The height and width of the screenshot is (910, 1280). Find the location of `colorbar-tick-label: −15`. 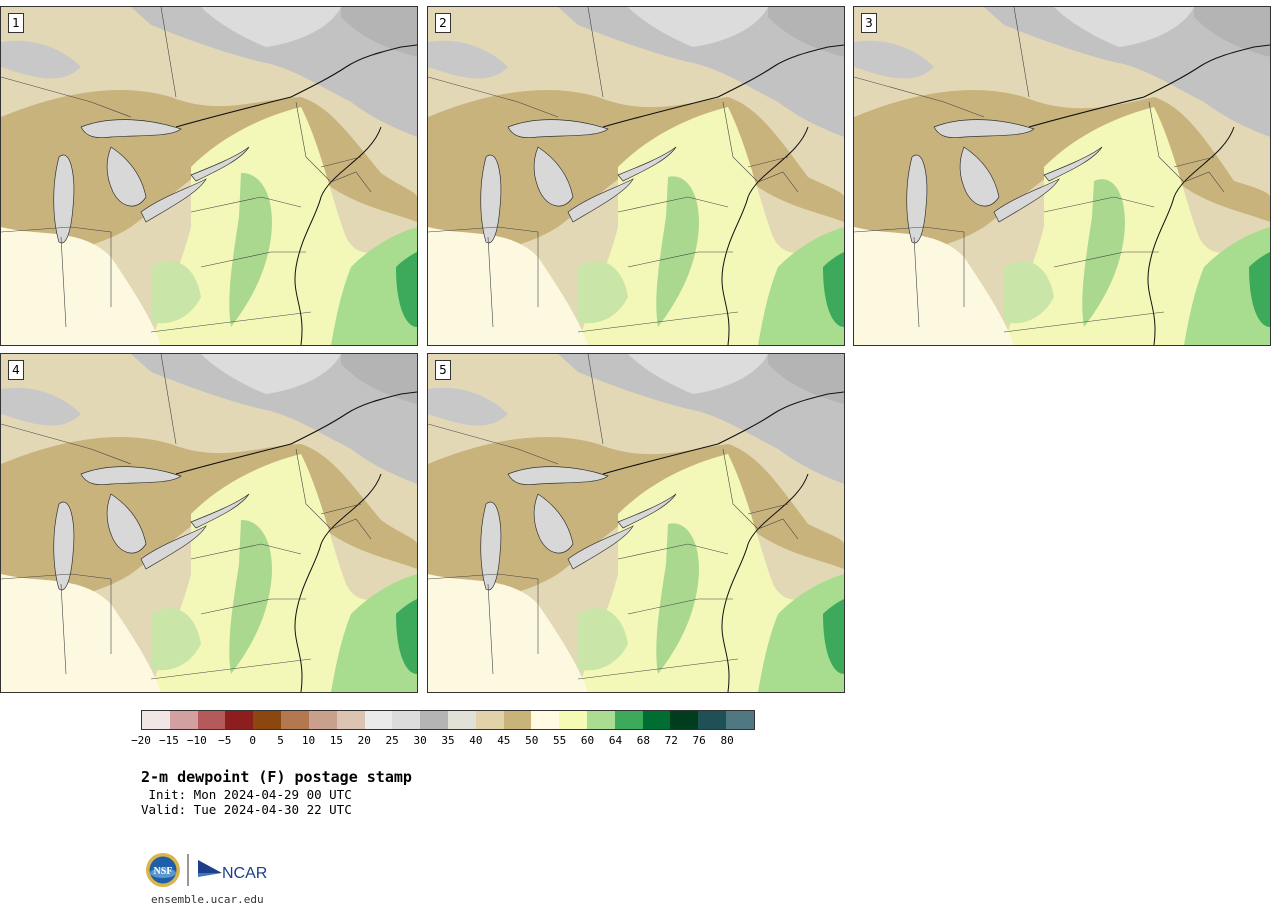

colorbar-tick-label: −15 is located at coordinates (168, 740).